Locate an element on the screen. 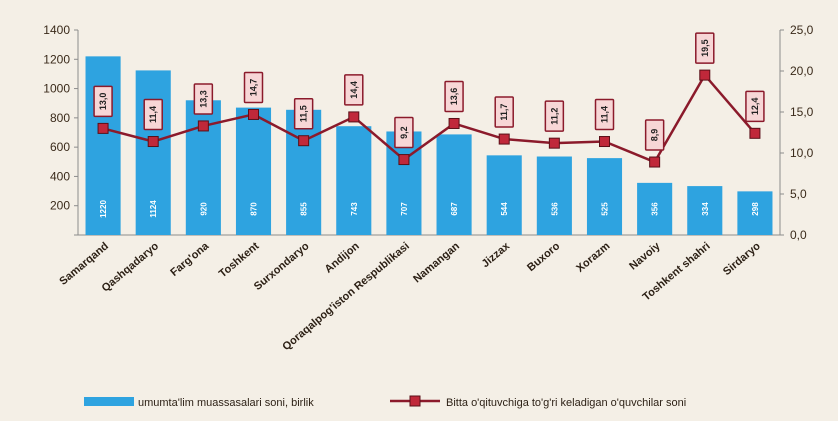 The width and height of the screenshot is (838, 421). bar-data-label: 544 is located at coordinates (504, 209).